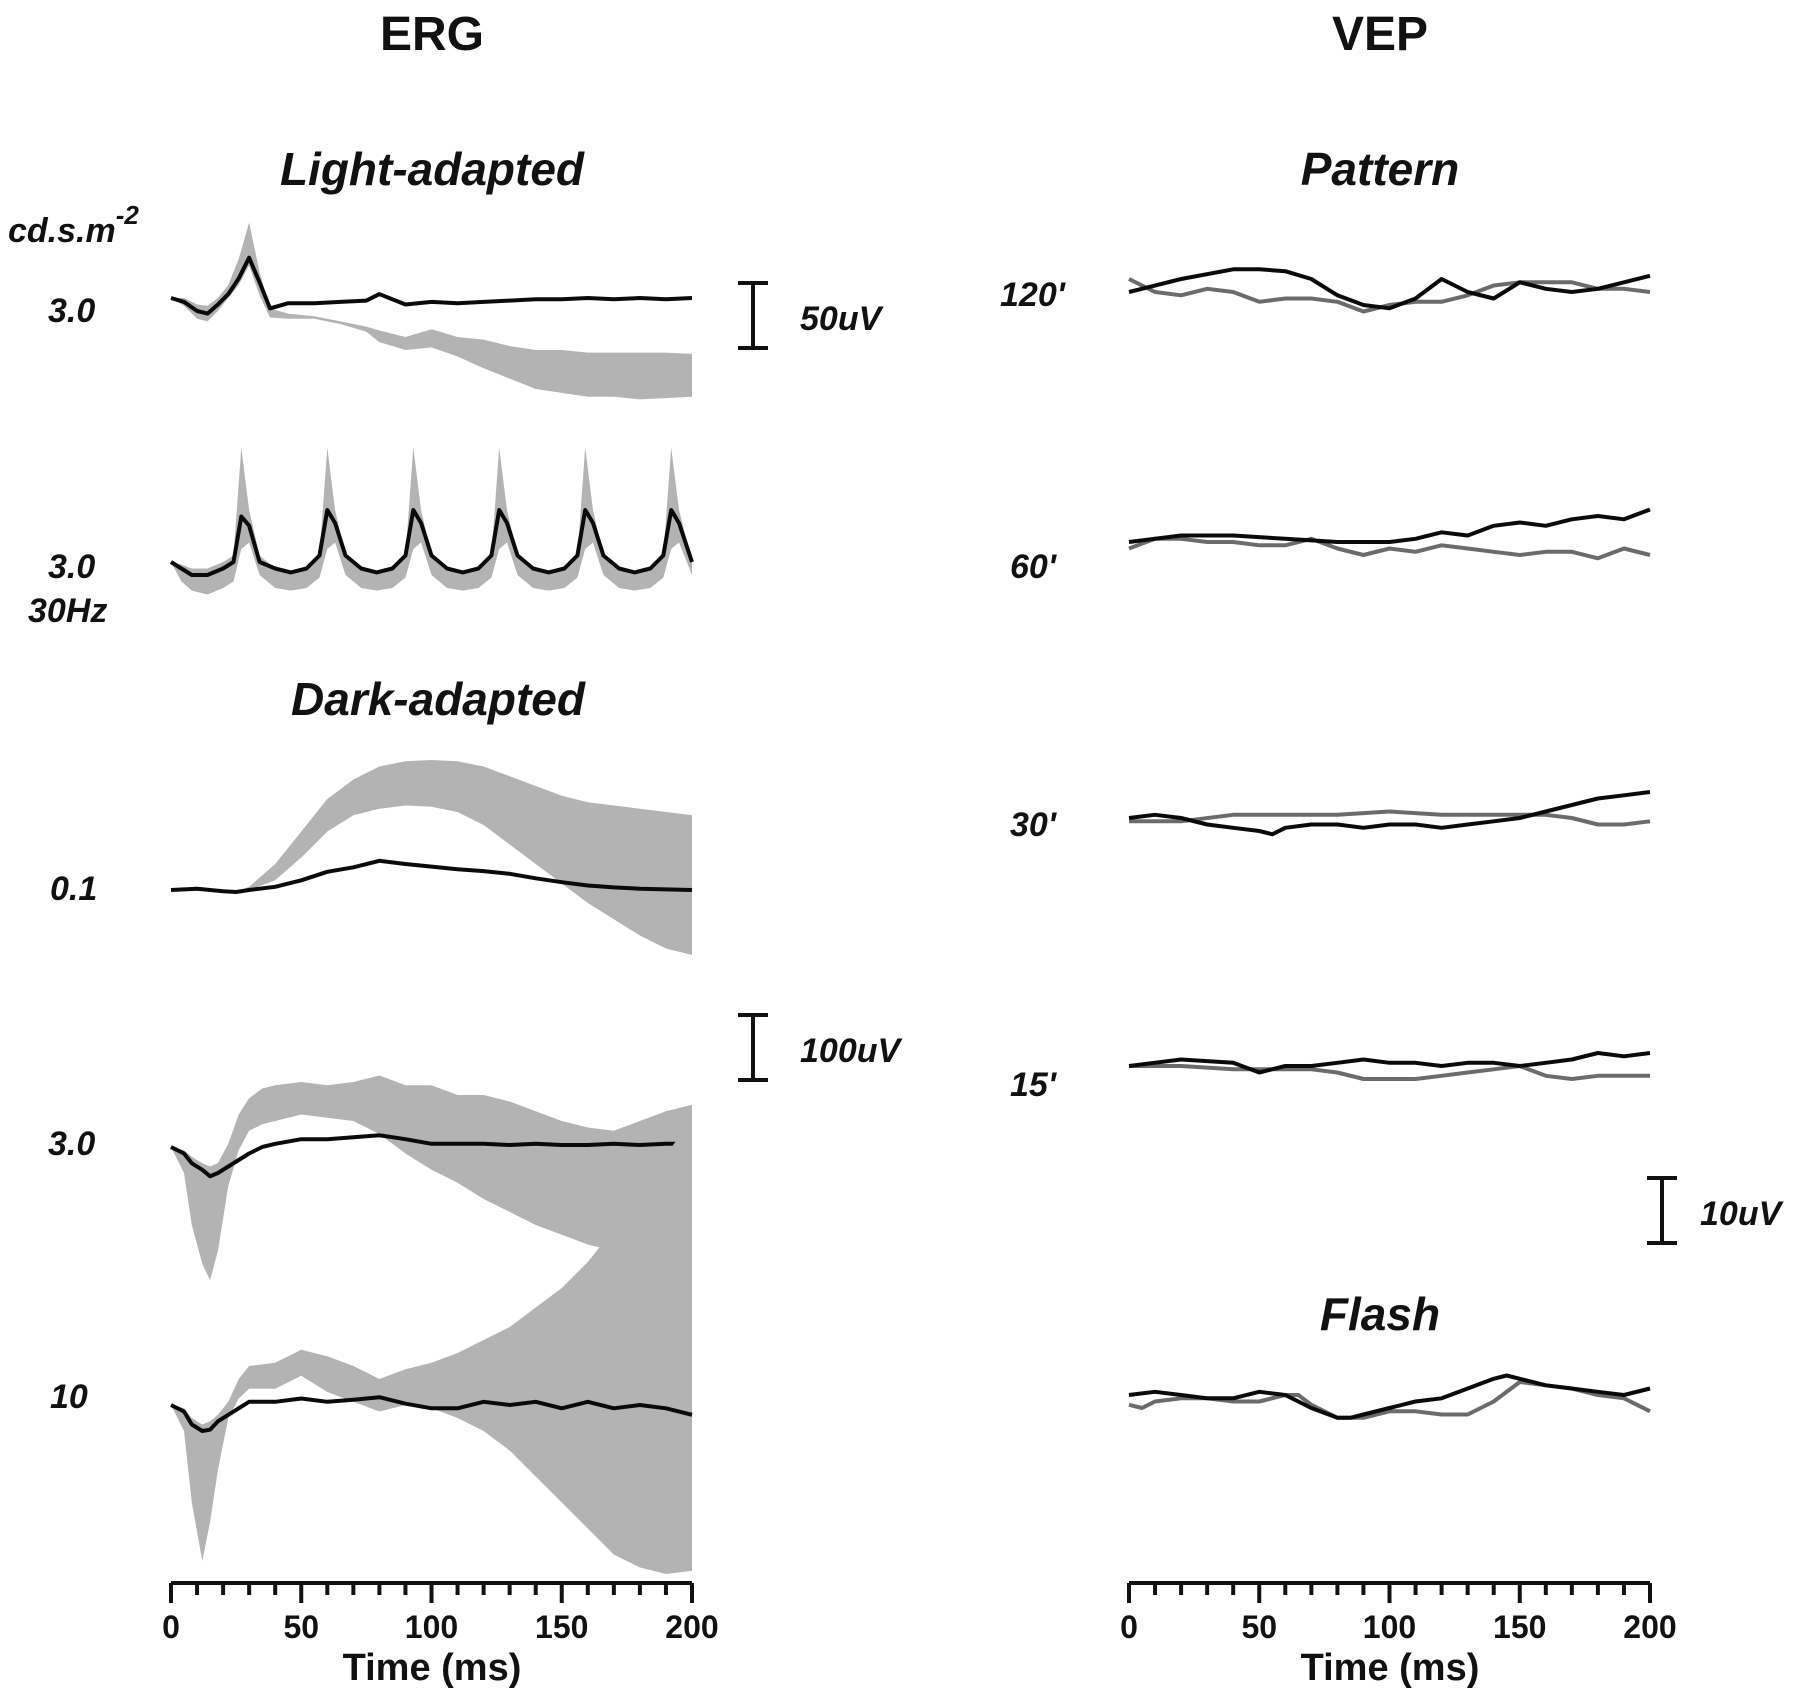  I want to click on vep-label-30: 30', so click(1034, 825).